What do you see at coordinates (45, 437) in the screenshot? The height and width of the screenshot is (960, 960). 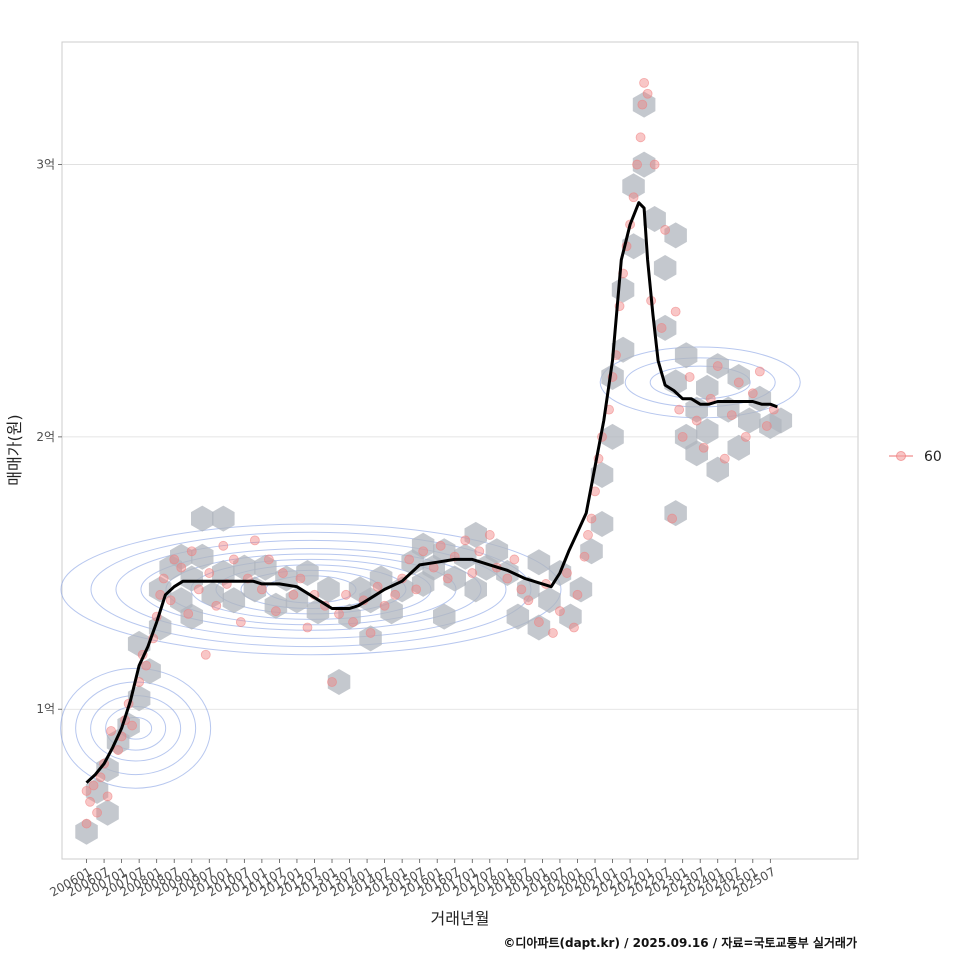 I see `y-tick-label: 2억` at bounding box center [45, 437].